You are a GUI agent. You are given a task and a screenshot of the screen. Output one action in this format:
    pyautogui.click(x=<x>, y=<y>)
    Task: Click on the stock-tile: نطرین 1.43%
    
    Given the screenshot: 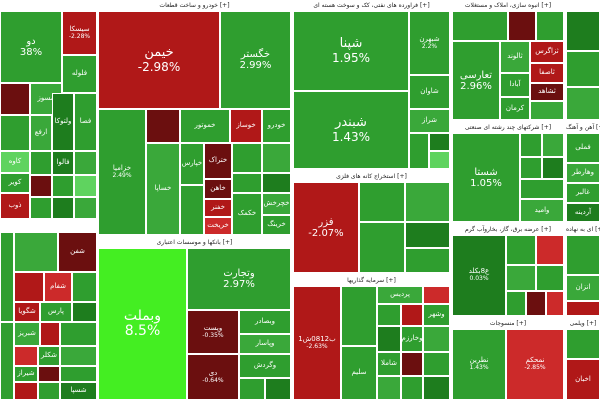 What is the action you would take?
    pyautogui.click(x=479, y=364)
    